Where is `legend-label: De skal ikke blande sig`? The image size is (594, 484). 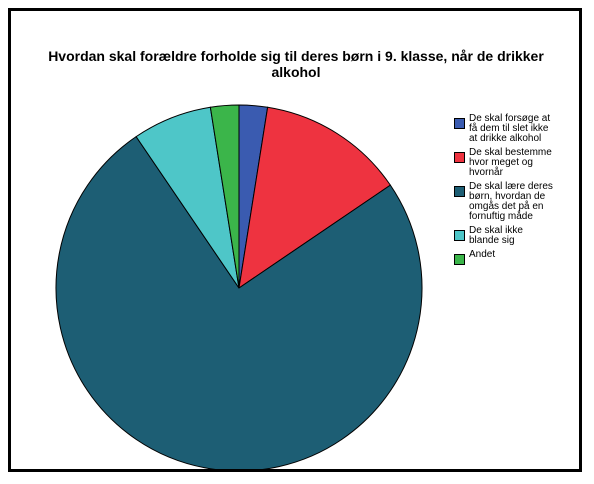 legend-label: De skal ikke blande sig is located at coordinates (496, 235).